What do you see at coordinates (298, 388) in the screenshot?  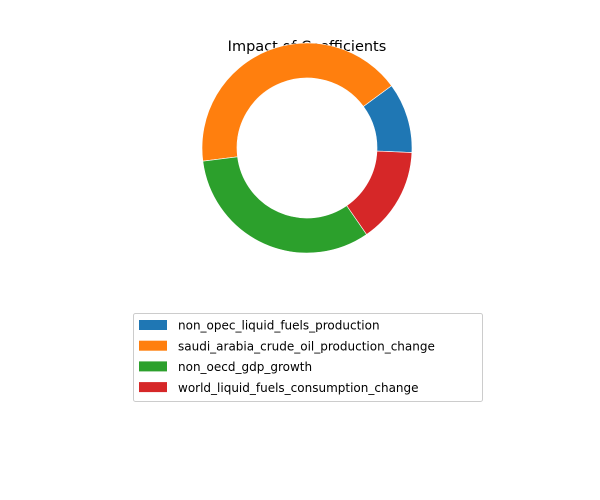 I see `legend-label-3: world_liquid_fuels_consumption_change` at bounding box center [298, 388].